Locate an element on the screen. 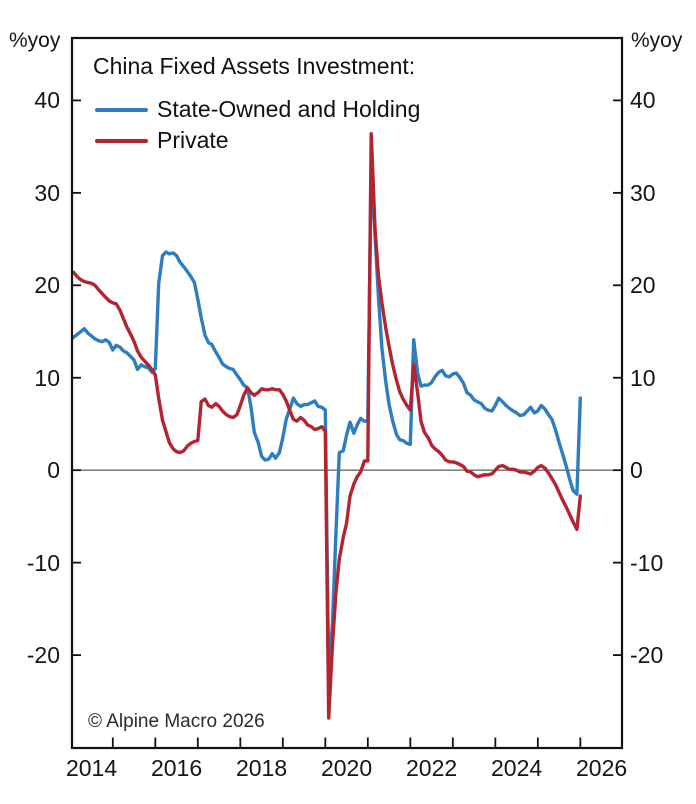  y-tick-label-right-20: 20 is located at coordinates (643, 285).